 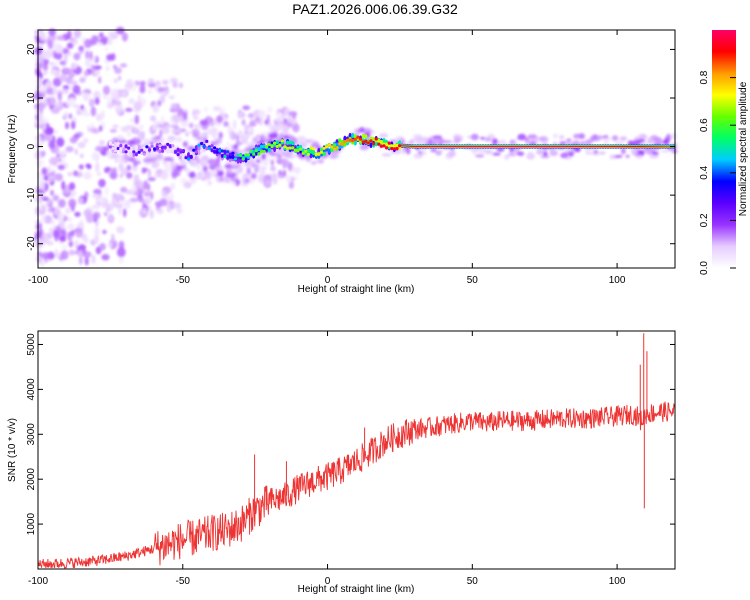 What do you see at coordinates (743, 148) in the screenshot?
I see `colorbar-label: Normalized spectral amplitude` at bounding box center [743, 148].